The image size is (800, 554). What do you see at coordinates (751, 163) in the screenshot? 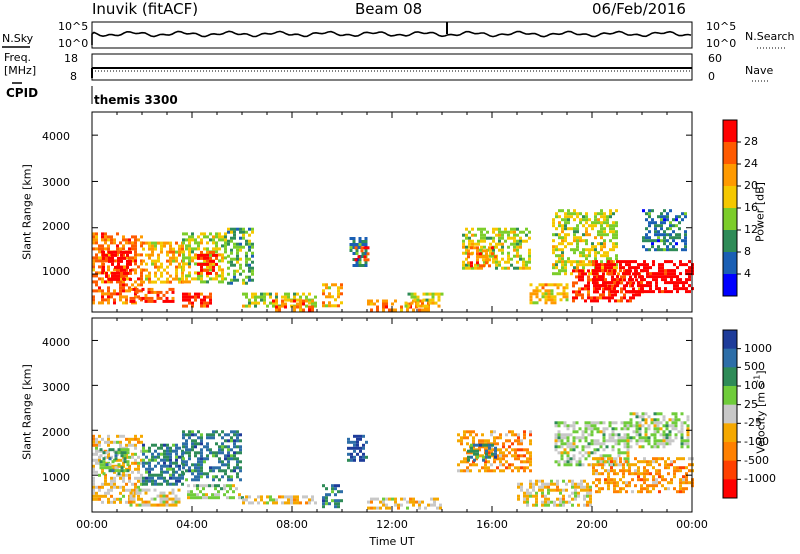
I see `colorbar-tick-label: 24` at bounding box center [751, 163].